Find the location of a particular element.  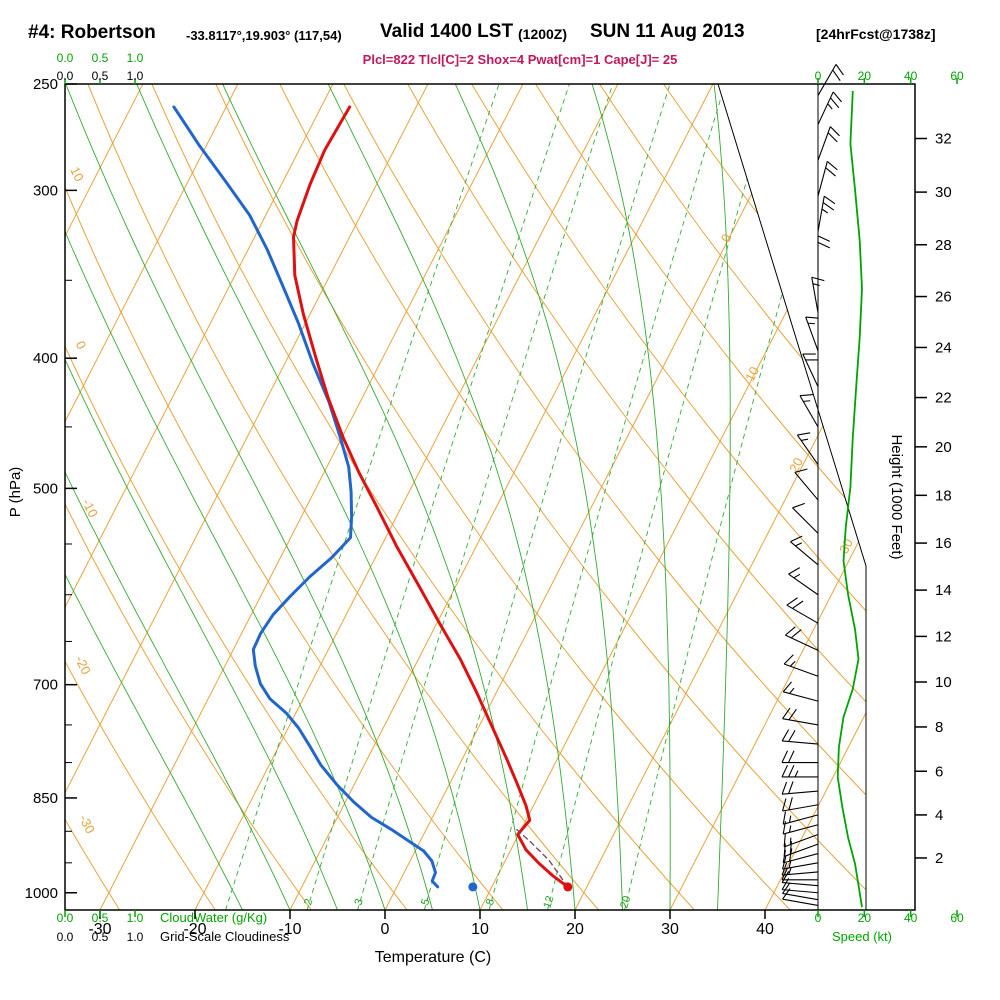

height-tick-label: 12 is located at coordinates (943, 636).